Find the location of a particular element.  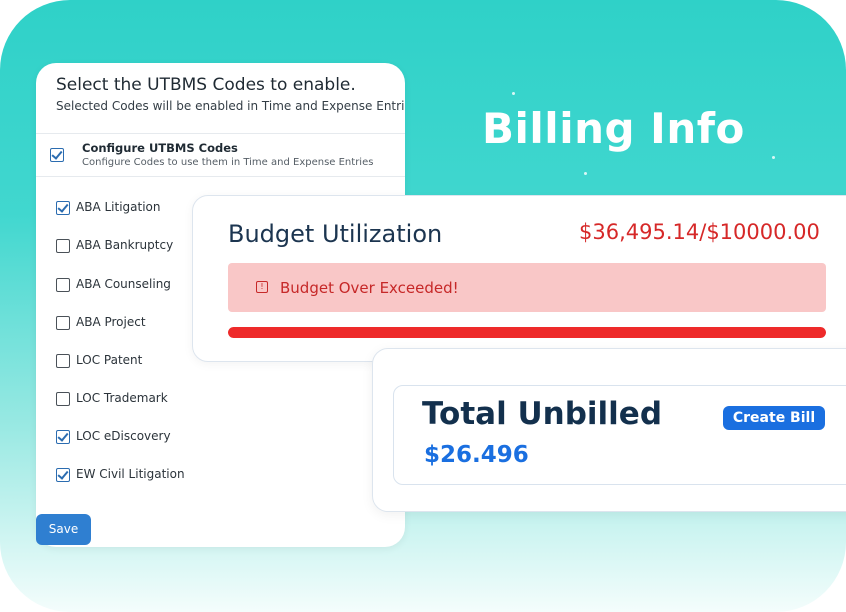

code-item-loc-trademark: LOC Trademark is located at coordinates (156, 400).